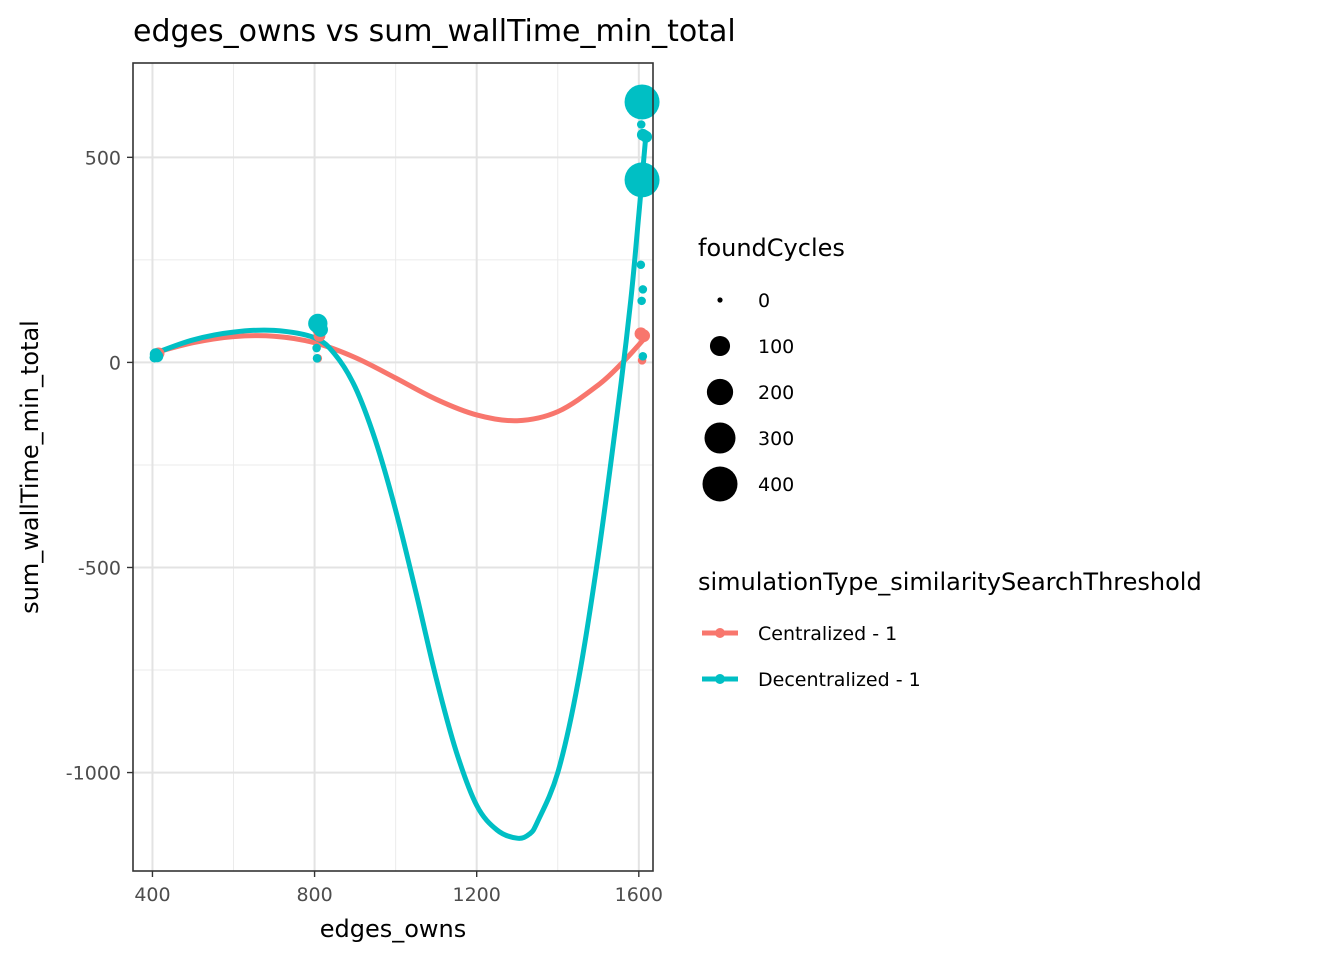 Image resolution: width=1344 pixels, height=960 pixels. Describe the element at coordinates (839, 680) in the screenshot. I see `color-legend-label: Decentralized - 1` at that location.